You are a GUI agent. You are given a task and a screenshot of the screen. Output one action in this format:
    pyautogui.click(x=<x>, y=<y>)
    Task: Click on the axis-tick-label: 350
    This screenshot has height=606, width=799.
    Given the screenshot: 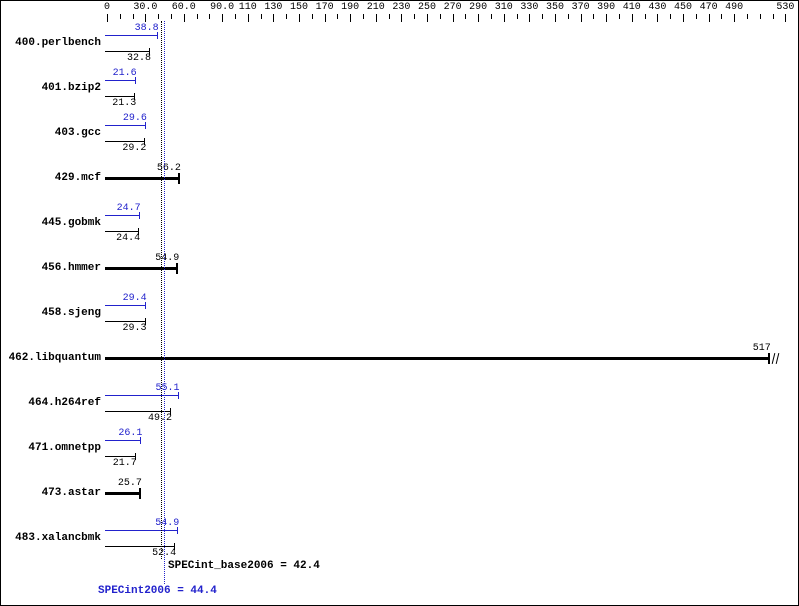 What is the action you would take?
    pyautogui.click(x=555, y=7)
    